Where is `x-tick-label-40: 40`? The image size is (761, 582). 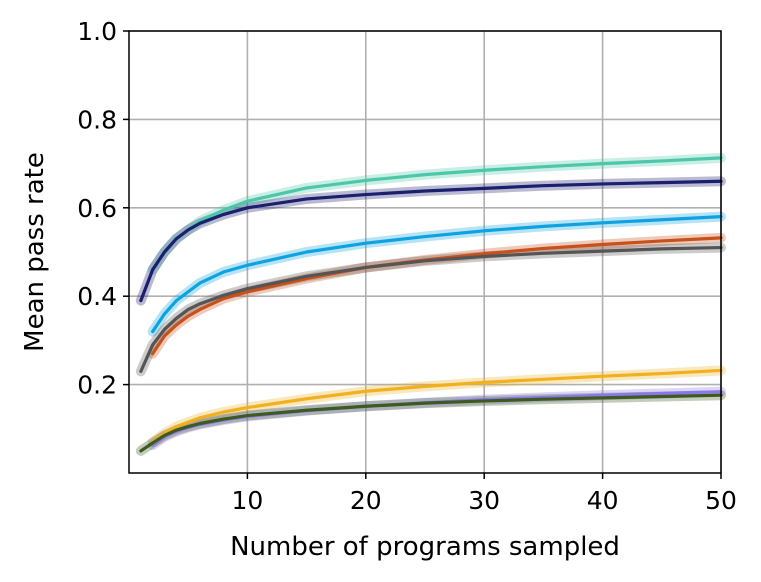
x-tick-label-40: 40 is located at coordinates (603, 500).